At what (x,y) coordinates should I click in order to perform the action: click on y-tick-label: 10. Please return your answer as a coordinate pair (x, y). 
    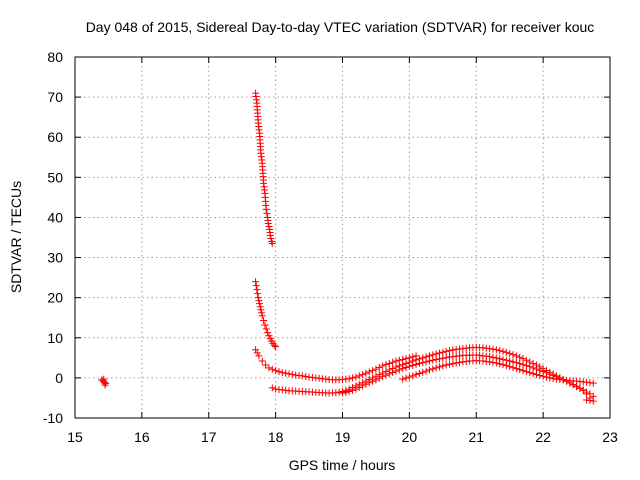
    Looking at the image, I should click on (55, 338).